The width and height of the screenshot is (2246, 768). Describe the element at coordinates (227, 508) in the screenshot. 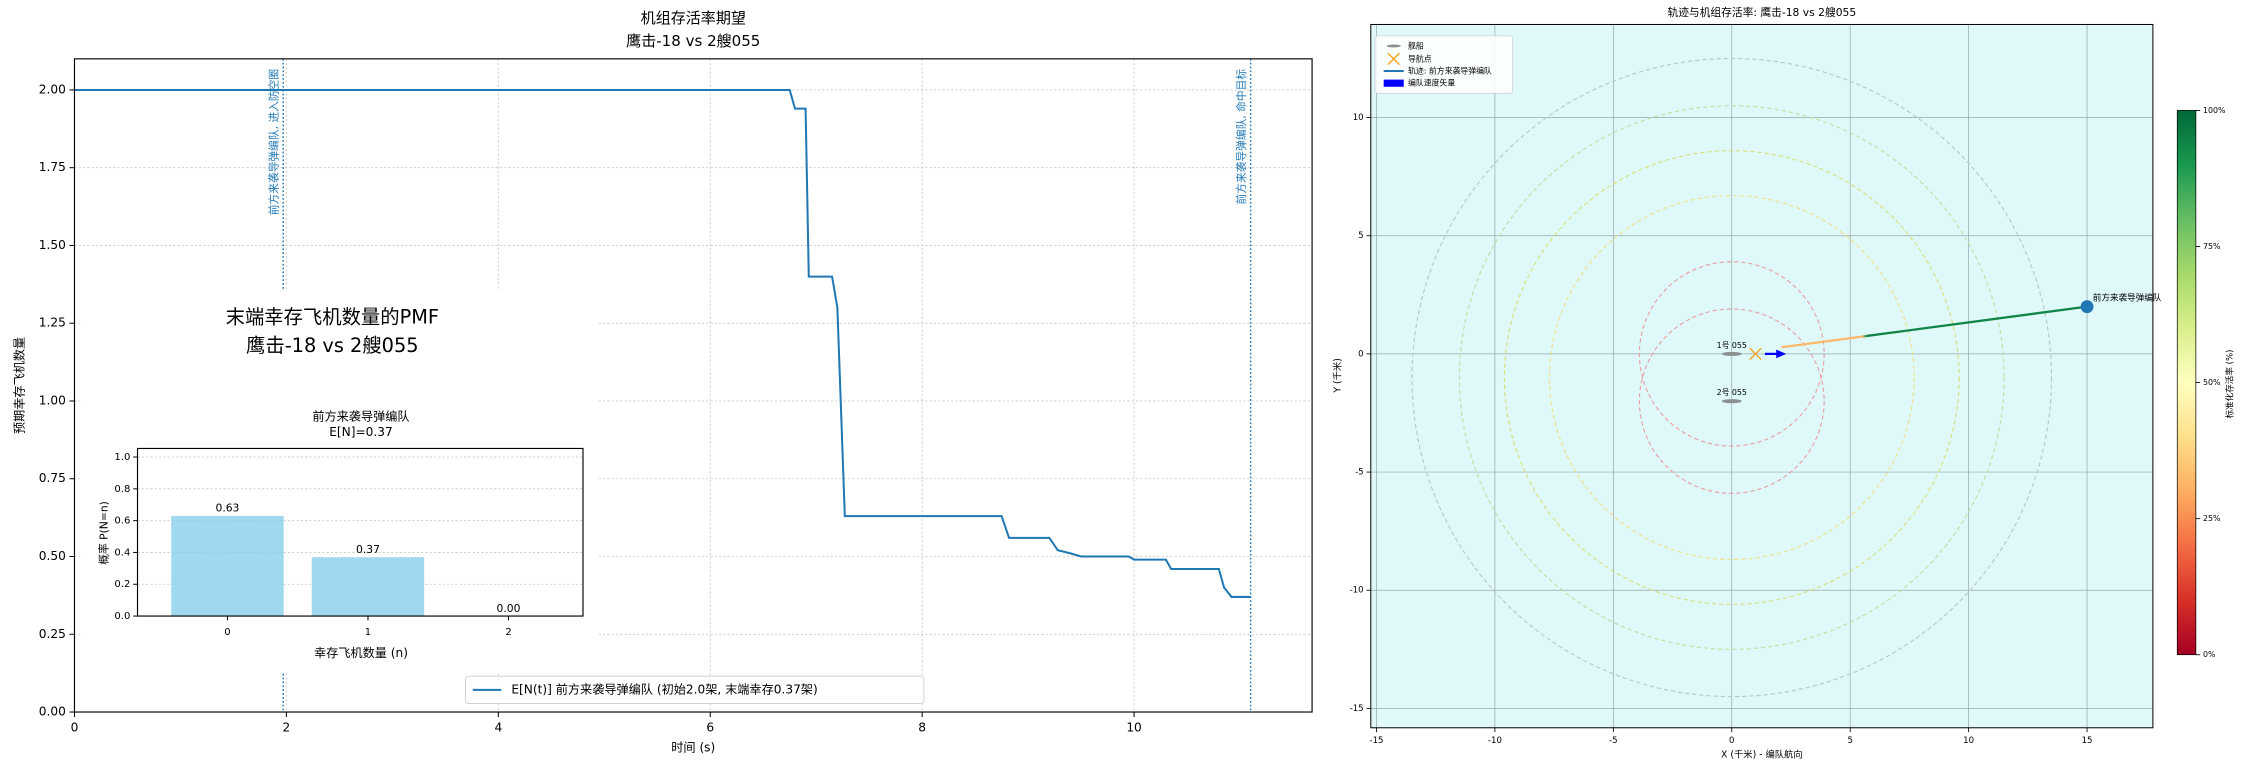

I see `value-label: 0.63` at that location.